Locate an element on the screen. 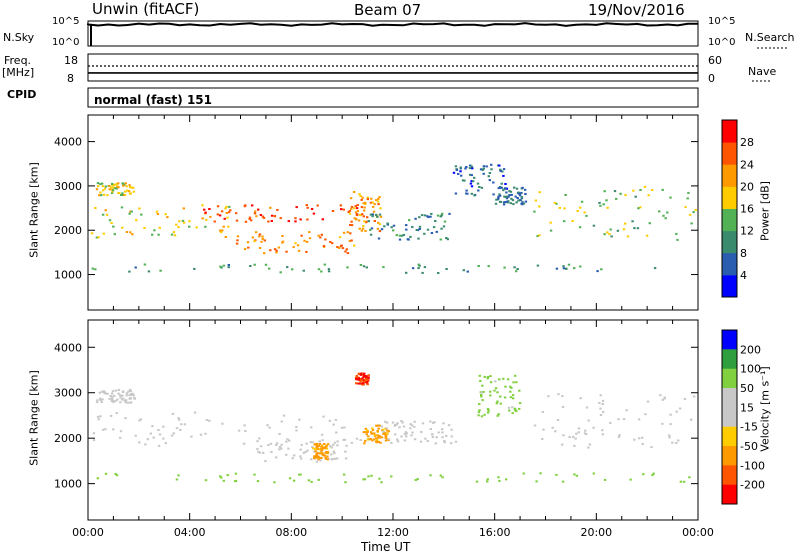  power-colorbar-tick-label: 8 is located at coordinates (743, 253).